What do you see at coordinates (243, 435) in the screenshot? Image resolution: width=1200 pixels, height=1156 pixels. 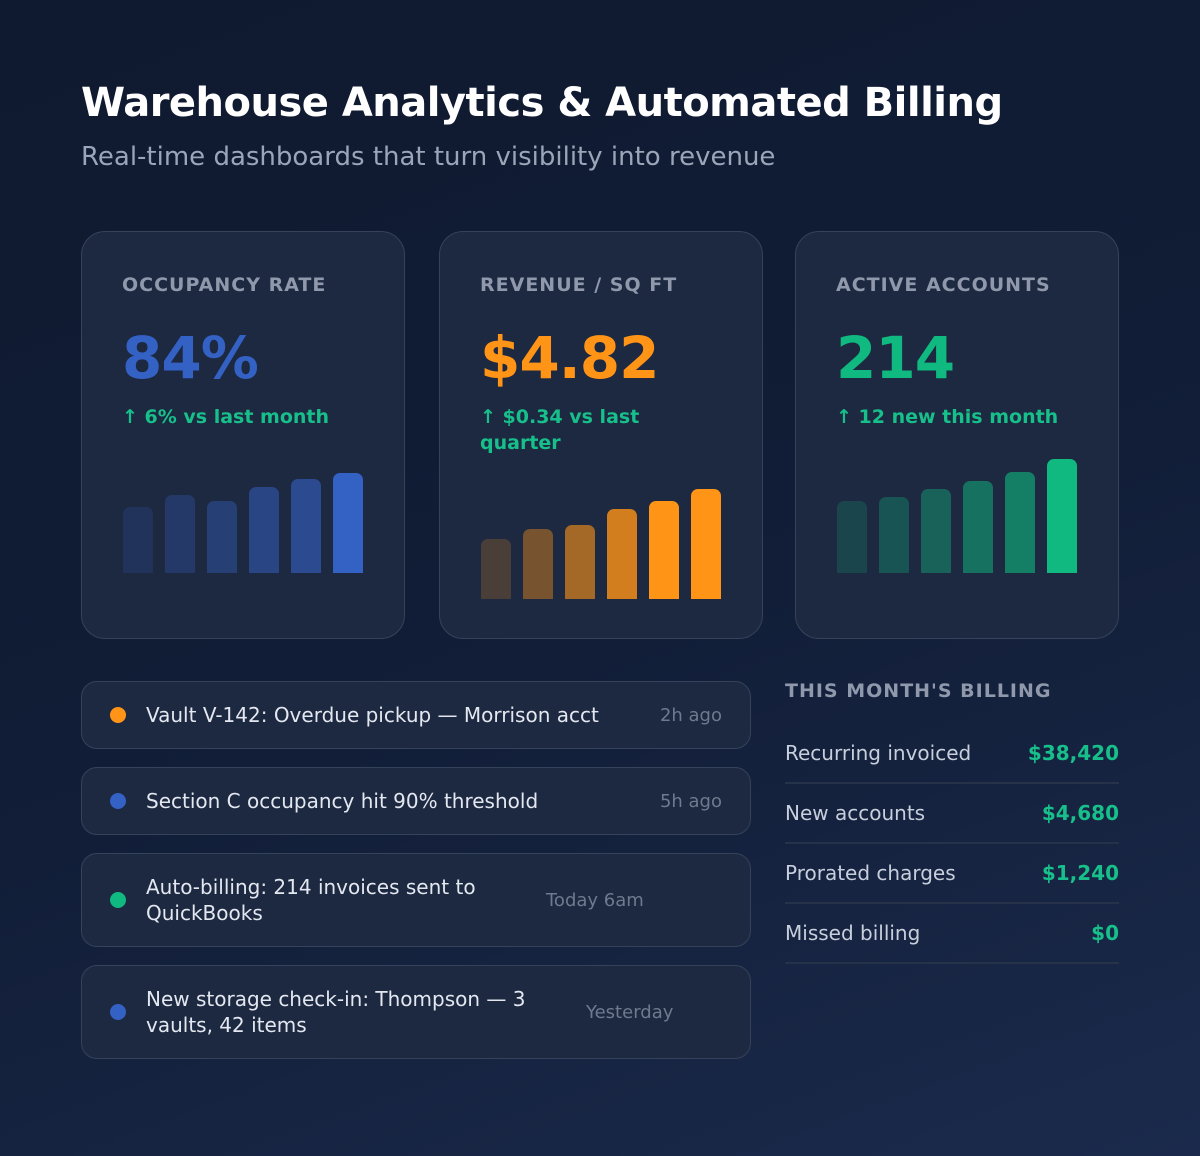 I see `occupancy-card: OCCUPANCY RATE 84% ↑ 6% vs last month` at bounding box center [243, 435].